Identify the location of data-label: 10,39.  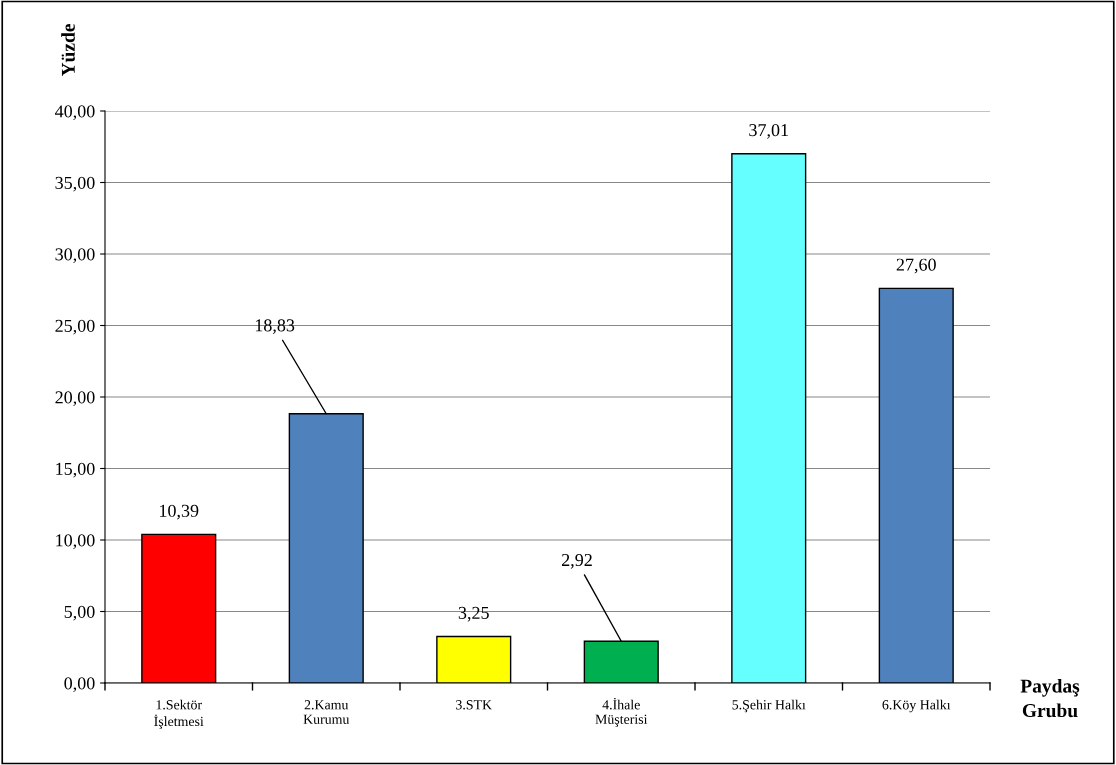
(179, 512).